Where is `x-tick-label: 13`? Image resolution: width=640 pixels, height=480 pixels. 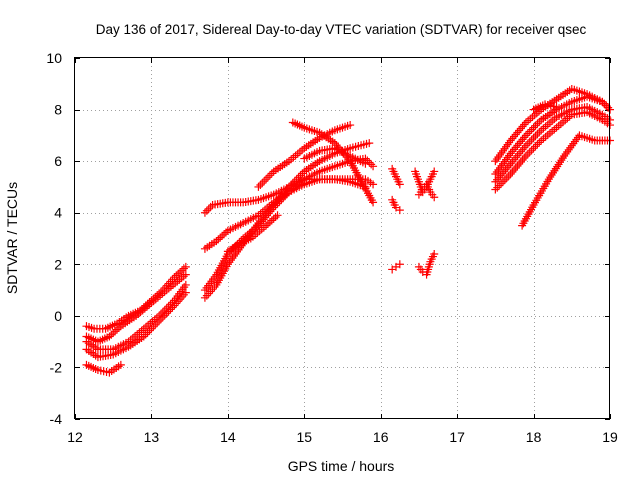 x-tick-label: 13 is located at coordinates (152, 437).